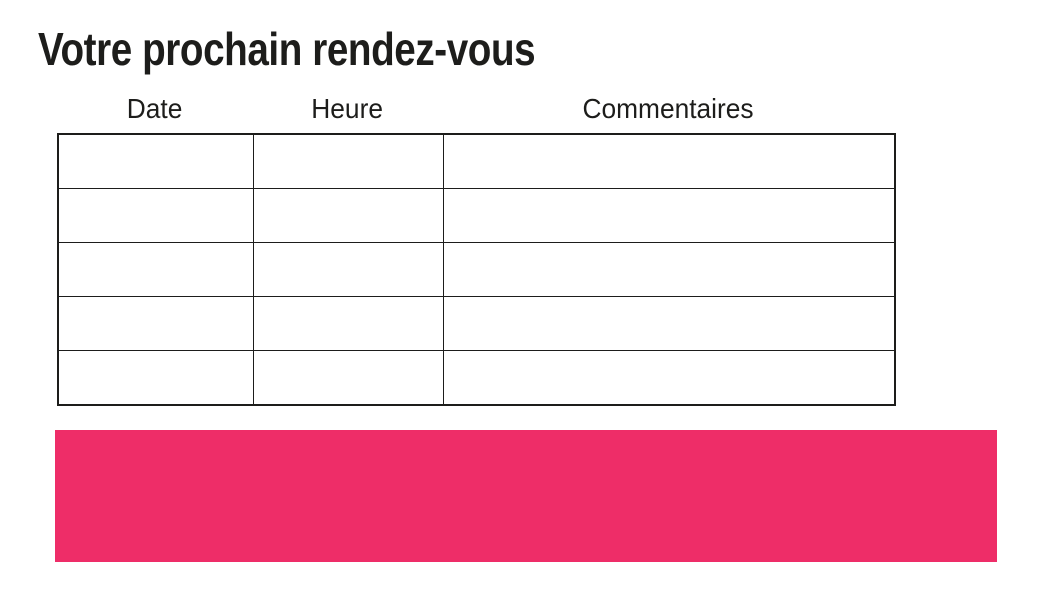 The height and width of the screenshot is (600, 1050). What do you see at coordinates (668, 108) in the screenshot?
I see `column-header-commentaires: Commentaires` at bounding box center [668, 108].